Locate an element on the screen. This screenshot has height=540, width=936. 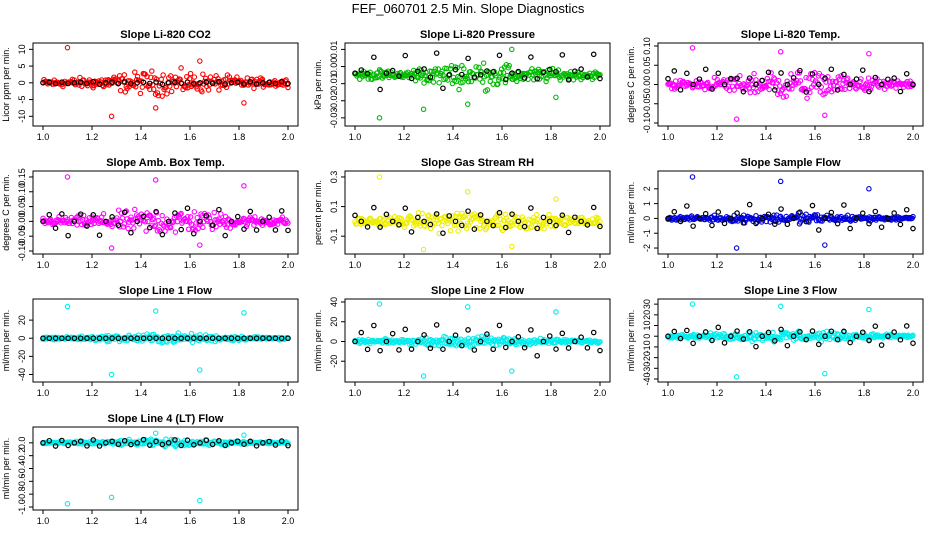
y-tick-label: -40 is located at coordinates (22, 374).